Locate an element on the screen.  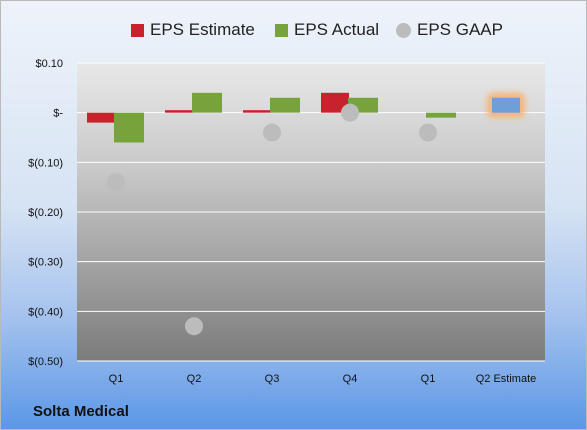
y-tick-label: $- is located at coordinates (58, 114).